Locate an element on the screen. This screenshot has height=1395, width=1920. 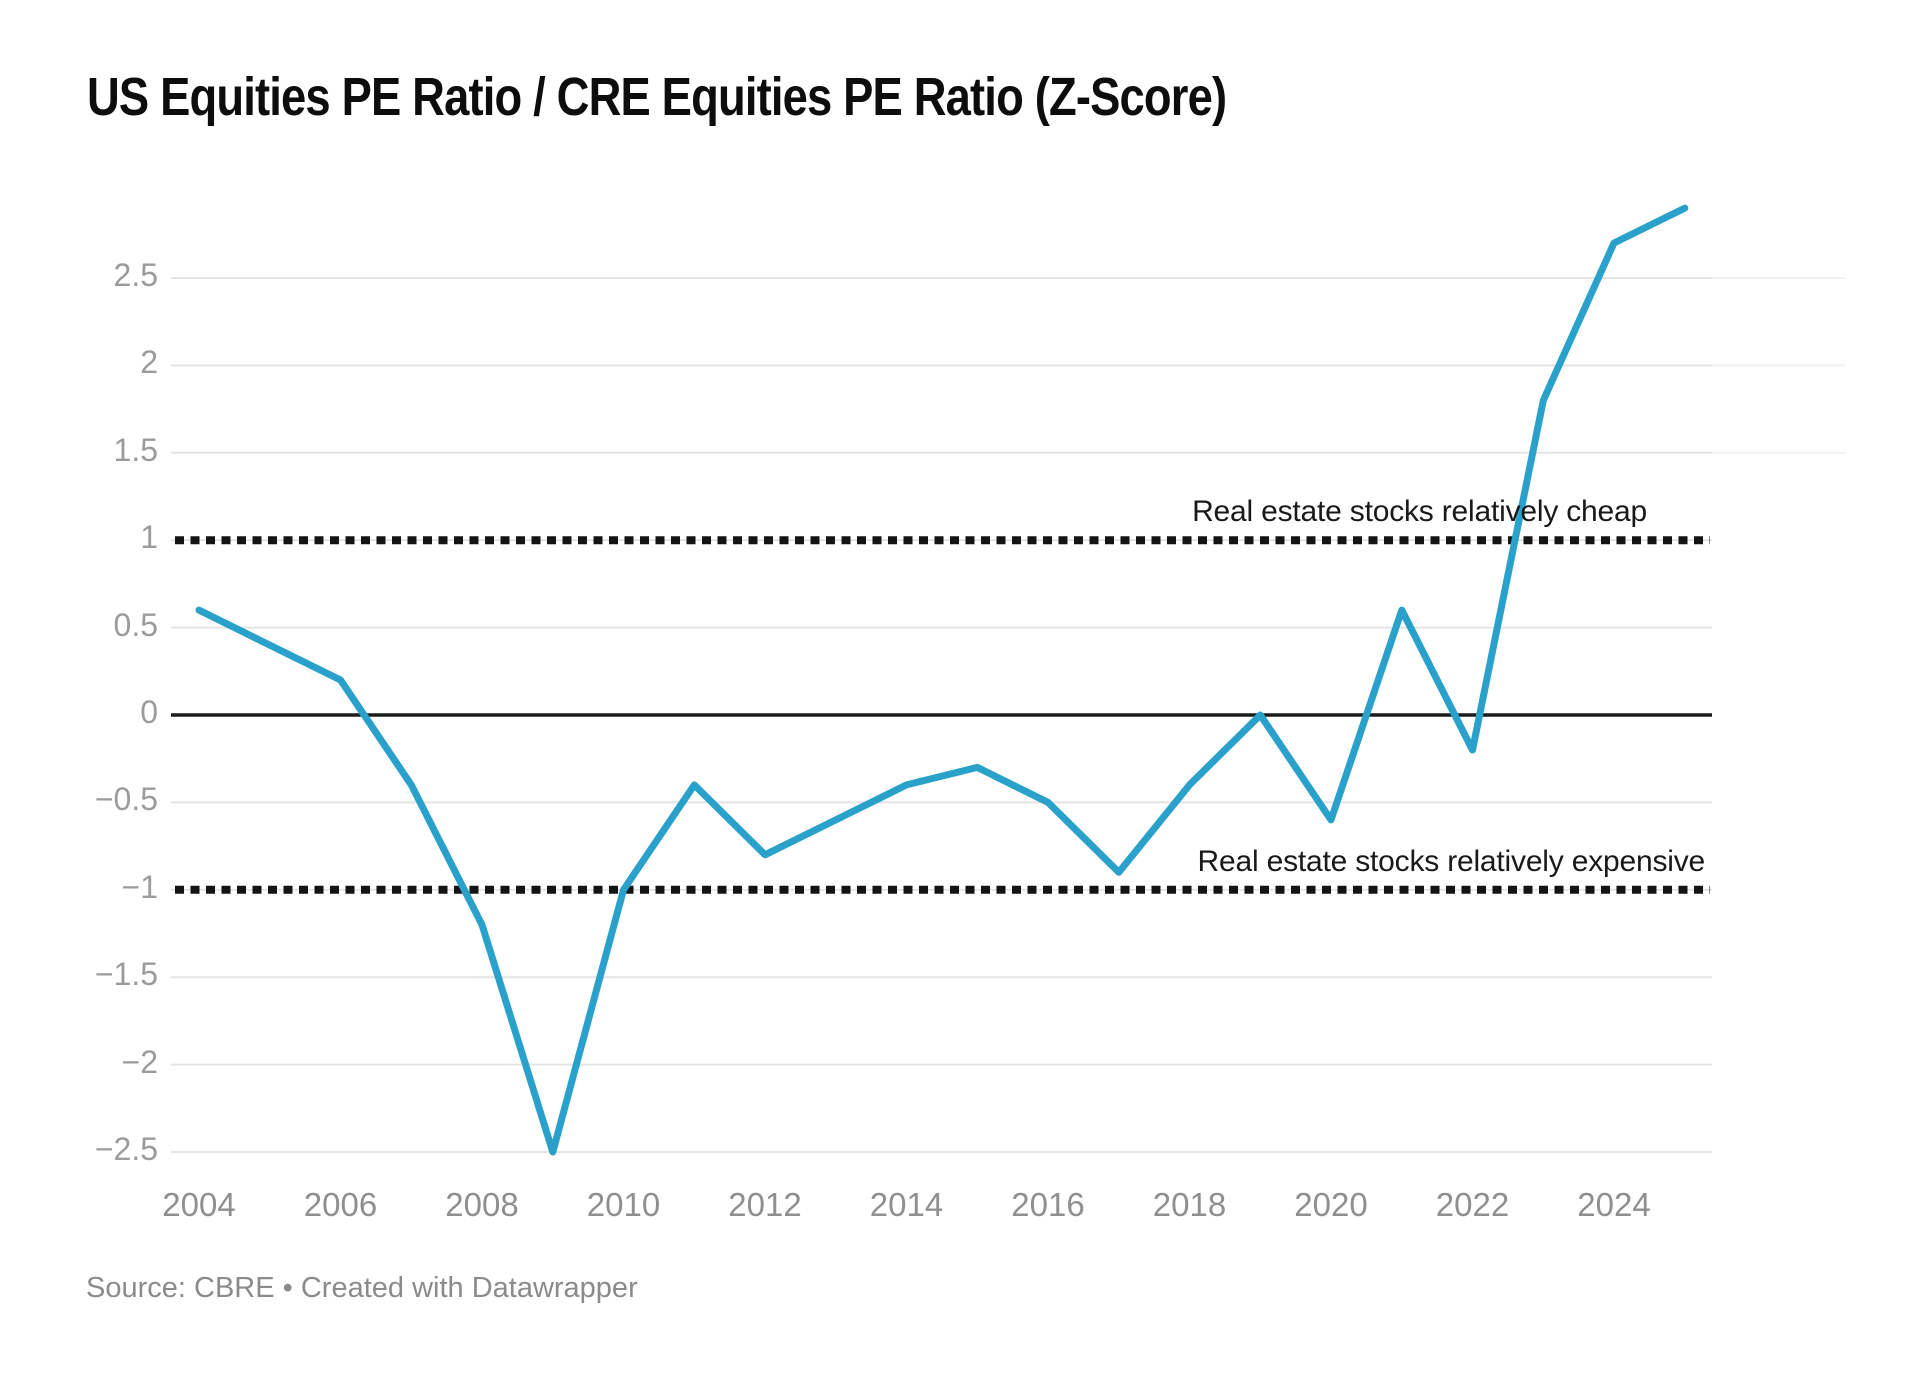
annotation-cheap-label: Real estate stocks relatively cheap is located at coordinates (1419, 511).